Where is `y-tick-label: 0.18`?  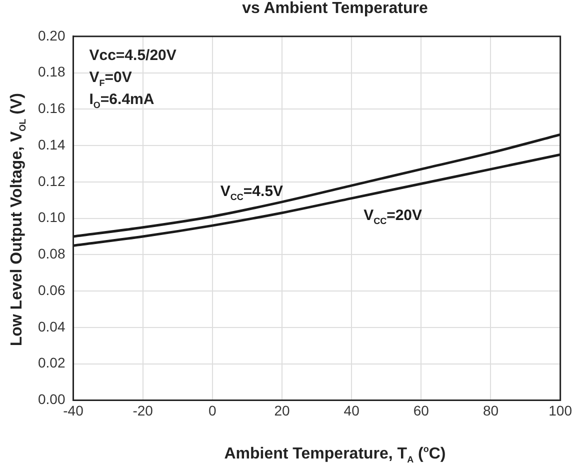
y-tick-label: 0.18 is located at coordinates (52, 72).